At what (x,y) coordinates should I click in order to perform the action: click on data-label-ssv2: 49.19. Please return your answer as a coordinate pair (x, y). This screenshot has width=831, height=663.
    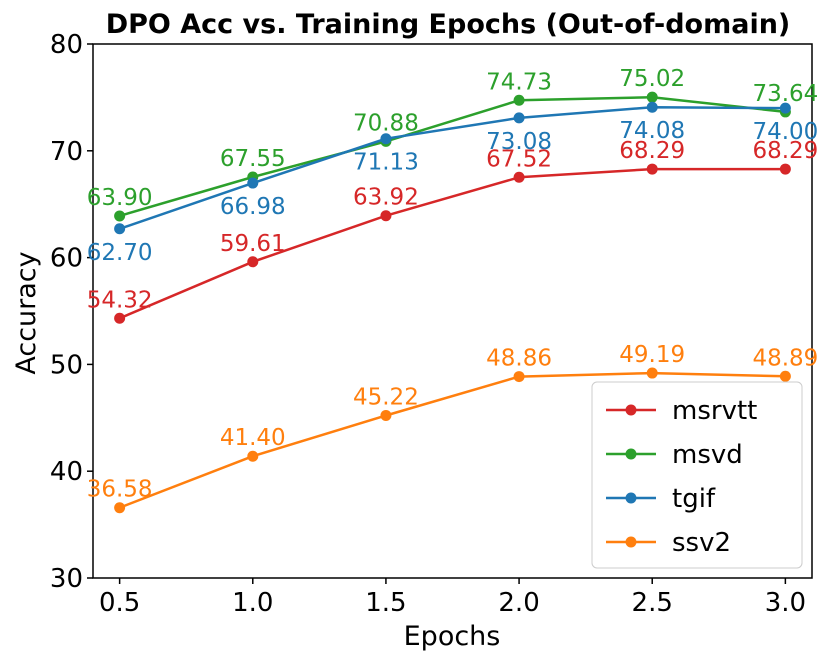
    Looking at the image, I should click on (652, 355).